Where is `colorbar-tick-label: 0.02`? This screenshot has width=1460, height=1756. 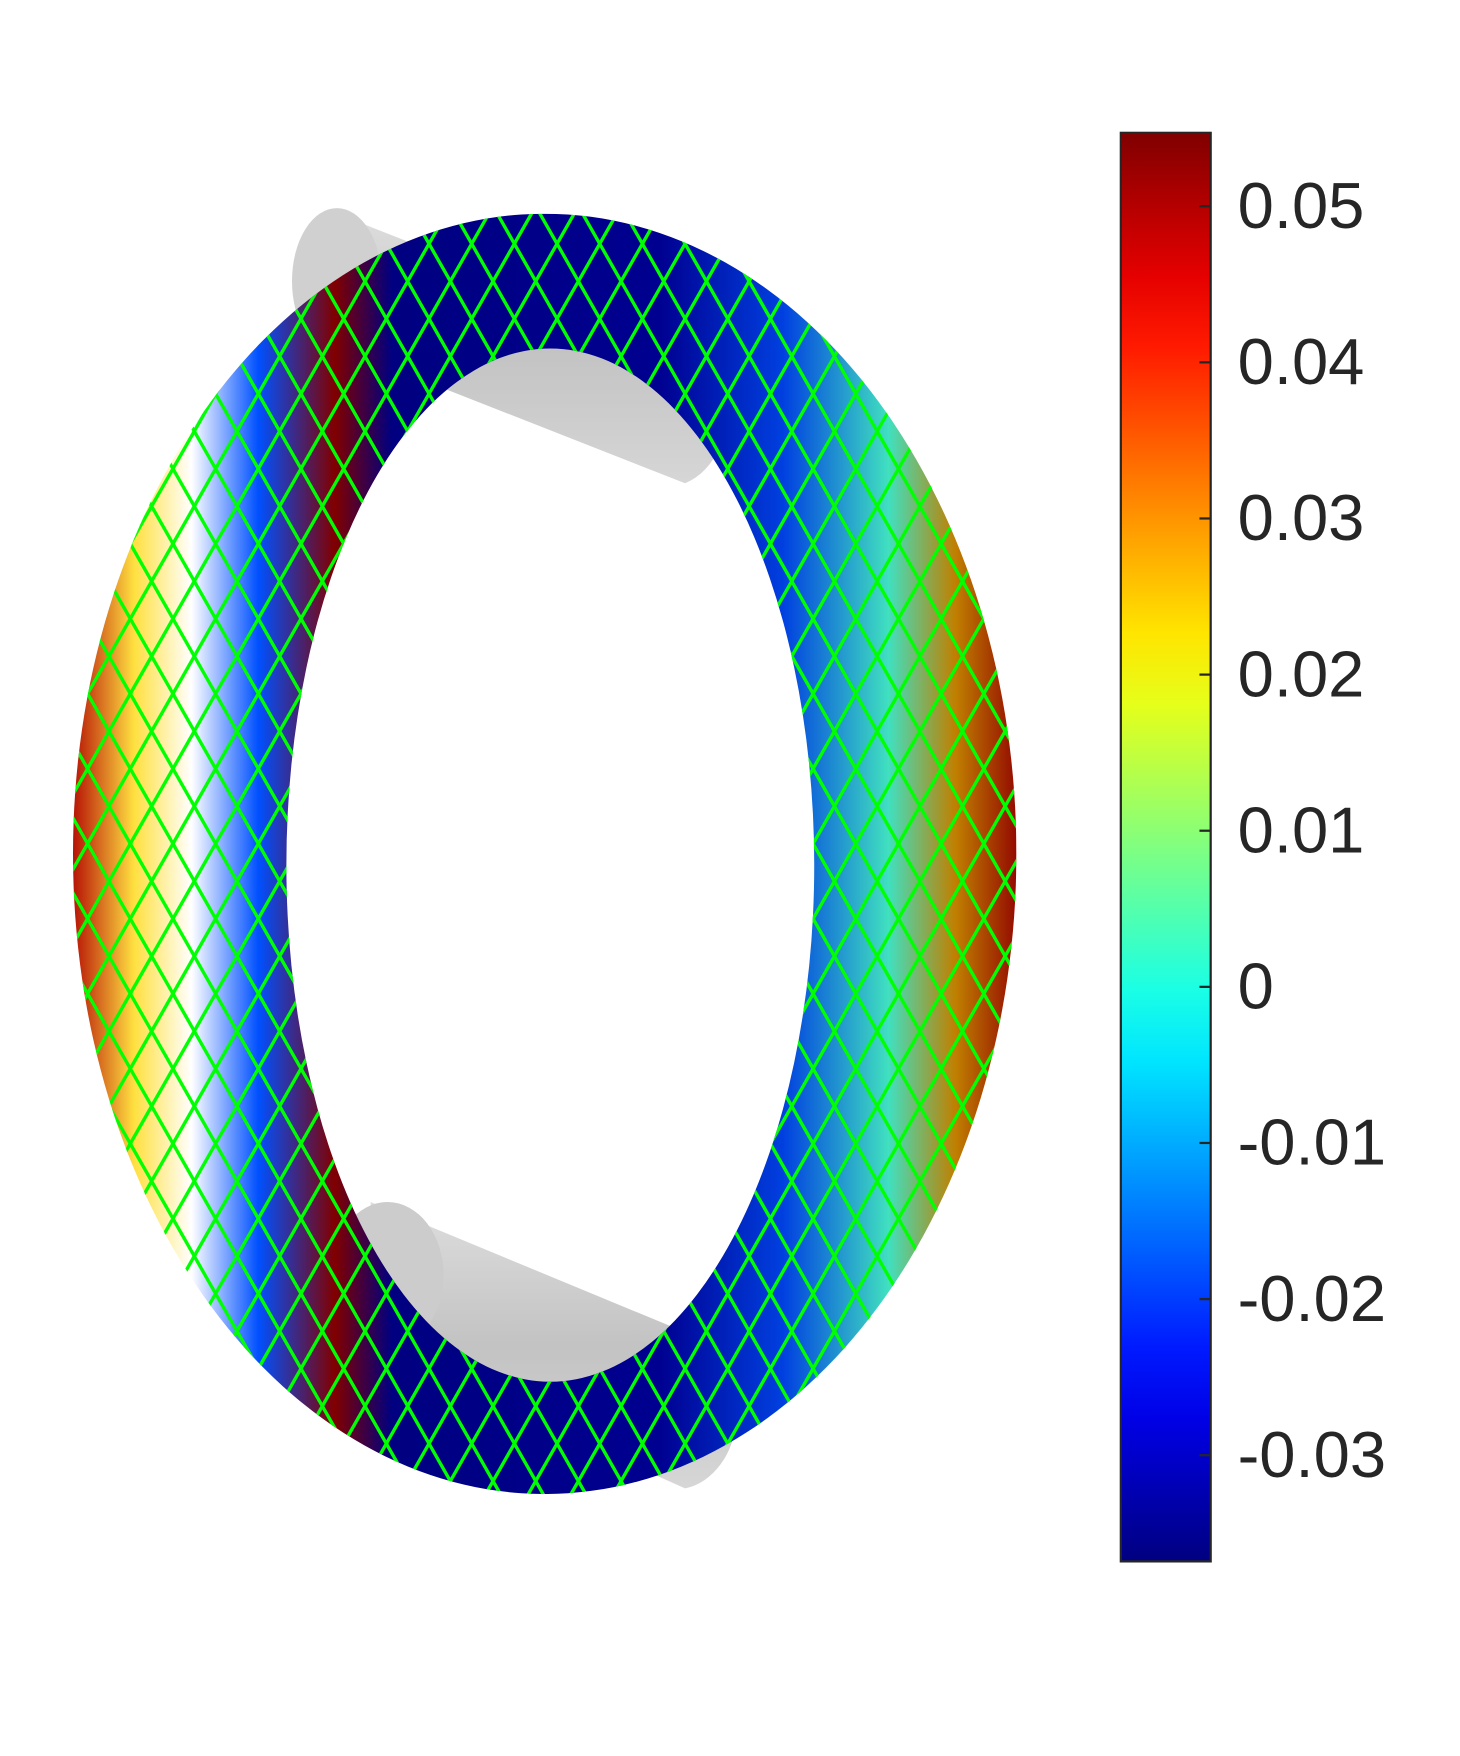 colorbar-tick-label: 0.02 is located at coordinates (1301, 673).